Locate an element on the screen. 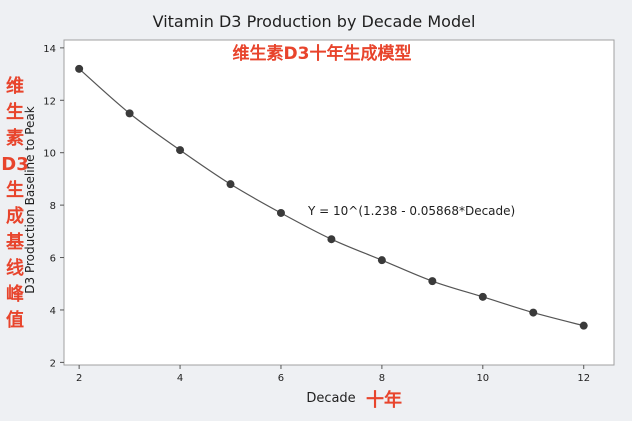 The width and height of the screenshot is (632, 421). y-axis: 2 4 6 8 10 12 14 is located at coordinates (53, 206).